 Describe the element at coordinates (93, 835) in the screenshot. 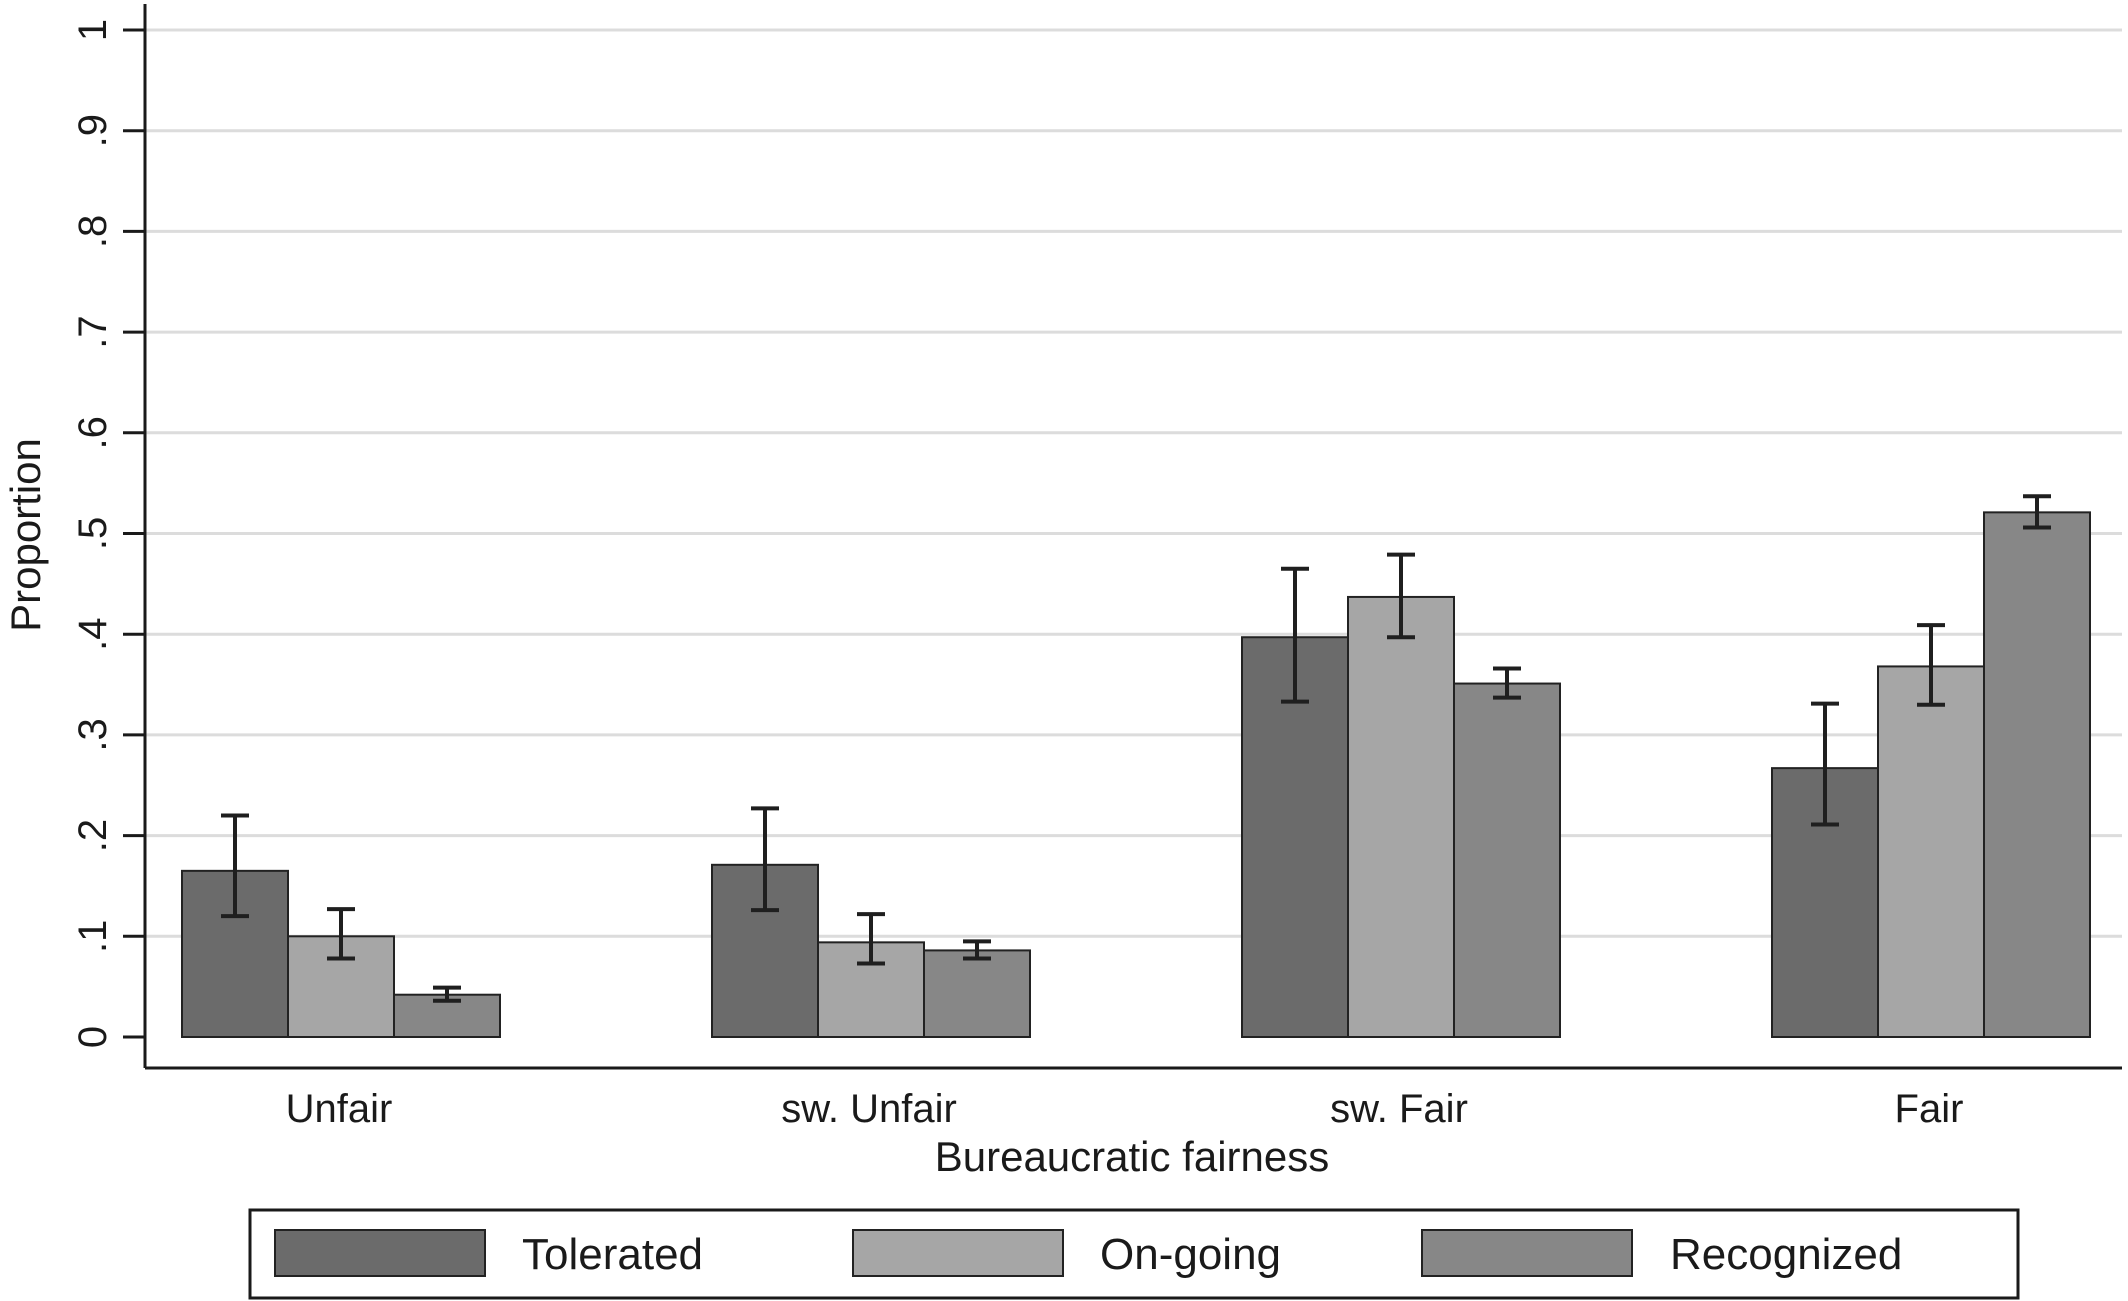

I see `y-tick-label: .2` at that location.